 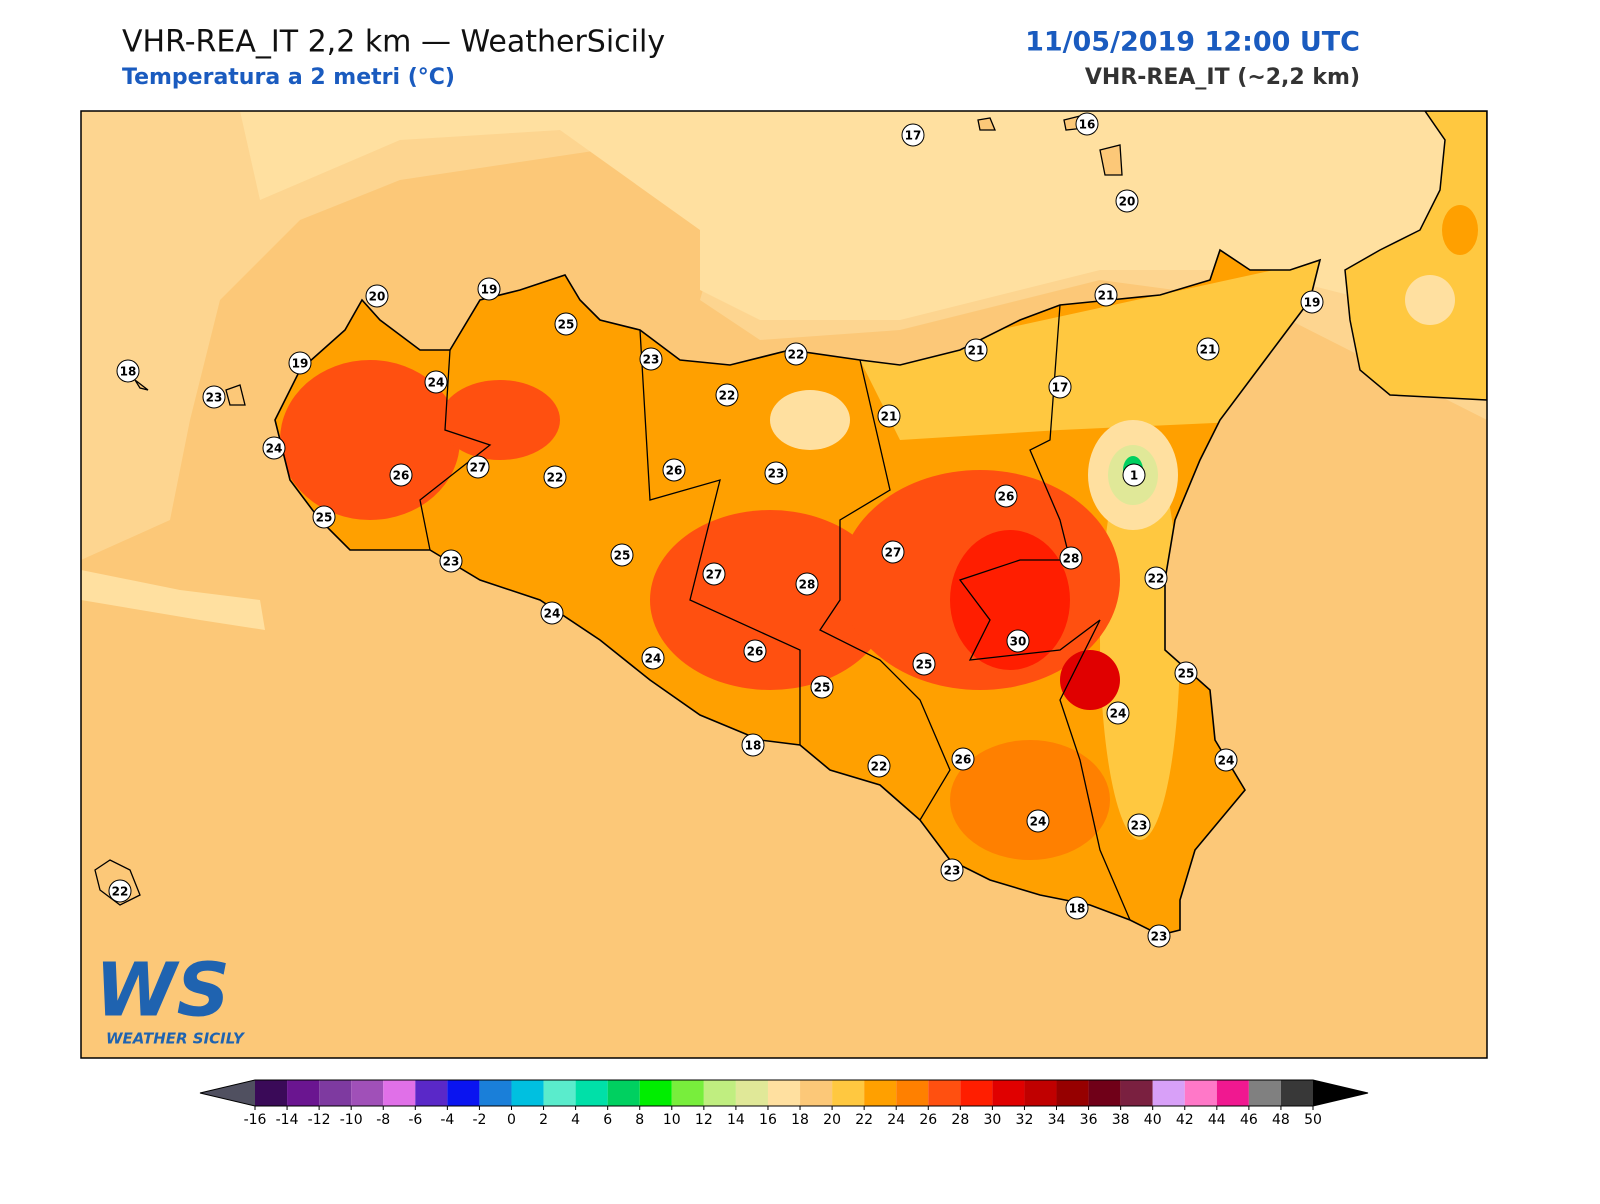 What do you see at coordinates (736, 1120) in the screenshot?
I see `colorbar-tick-label: 14` at bounding box center [736, 1120].